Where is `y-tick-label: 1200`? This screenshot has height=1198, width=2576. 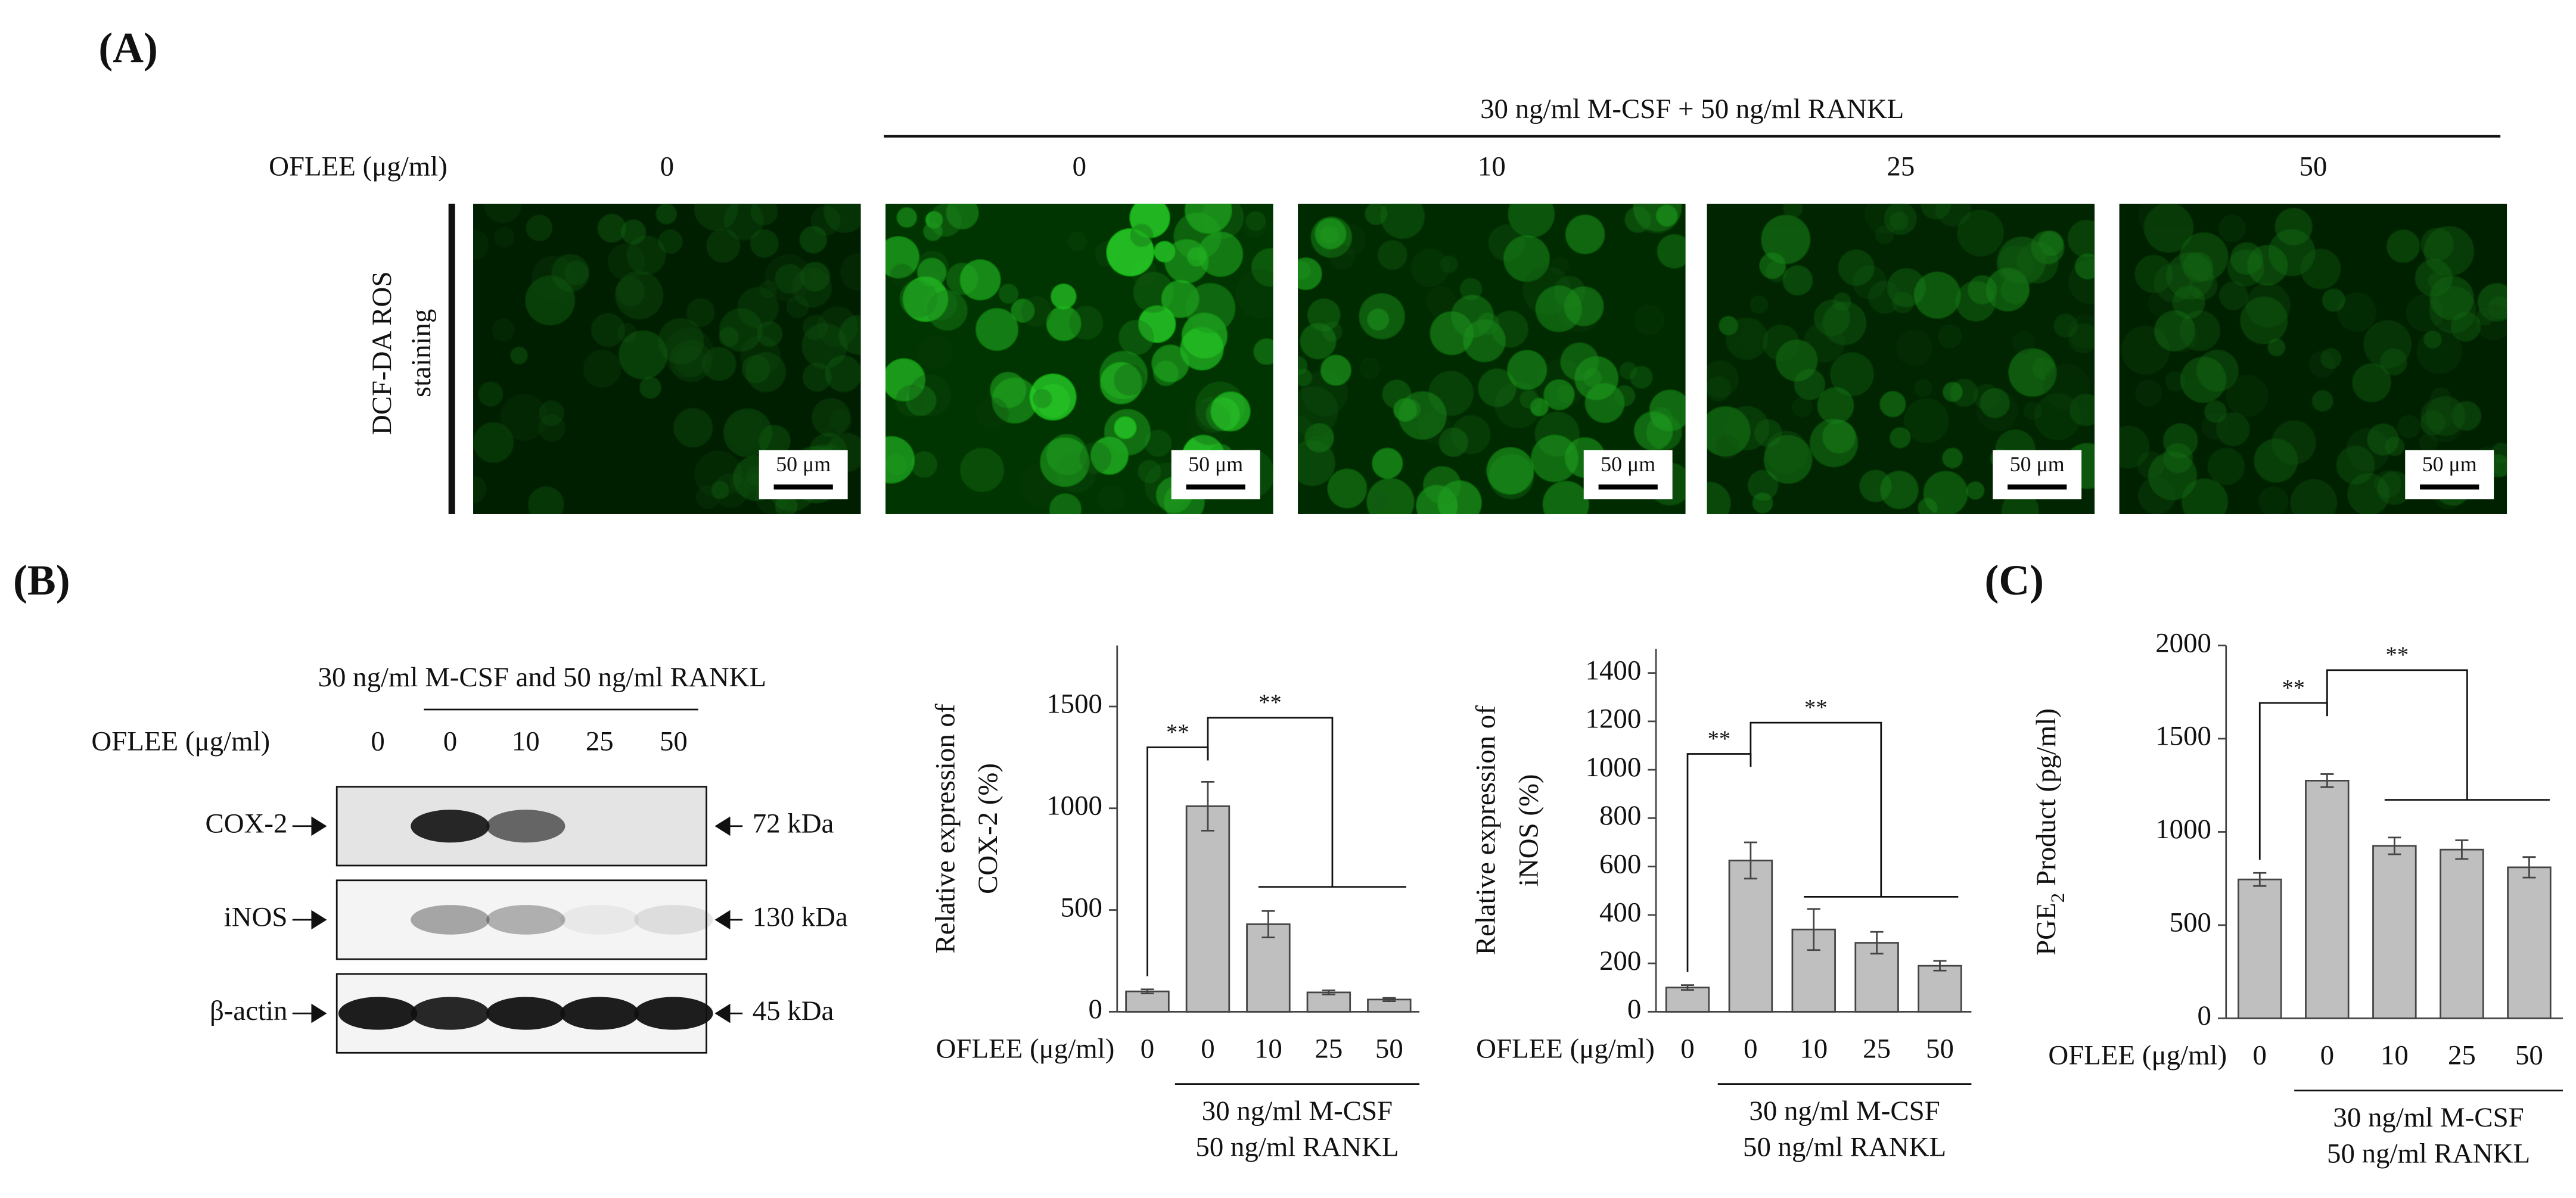 y-tick-label: 1200 is located at coordinates (1614, 719).